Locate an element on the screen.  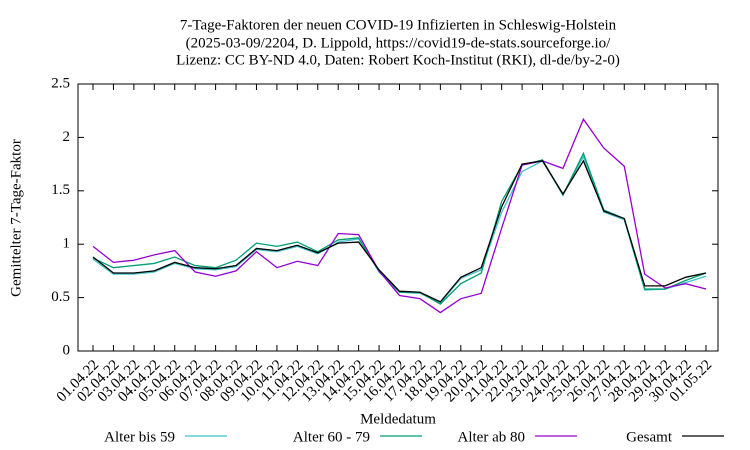
y-tick-label: 1 is located at coordinates (67, 244).